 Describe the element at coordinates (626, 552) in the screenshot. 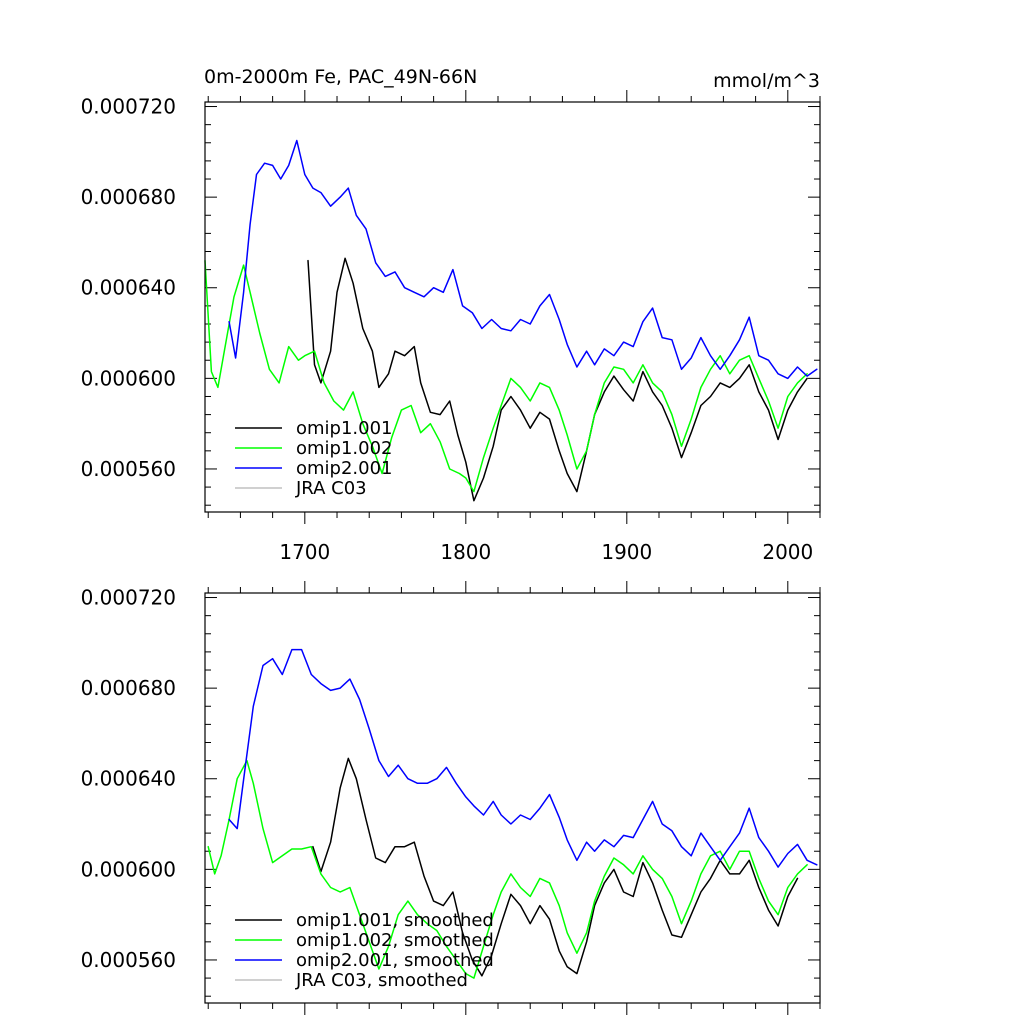

I see `x-tick-label: 1900` at that location.